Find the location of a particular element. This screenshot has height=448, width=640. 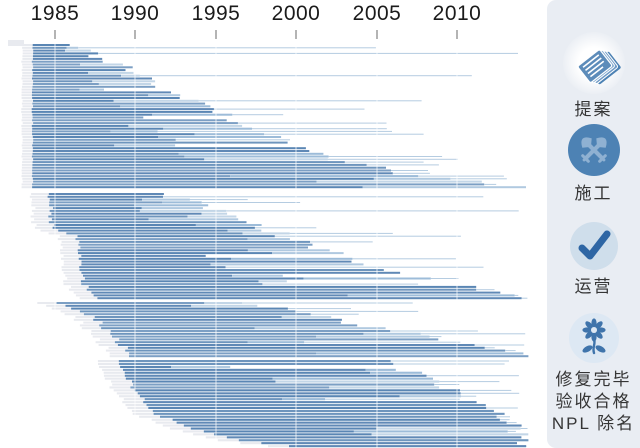

legend-label-construction: 施工 is located at coordinates (593, 193).